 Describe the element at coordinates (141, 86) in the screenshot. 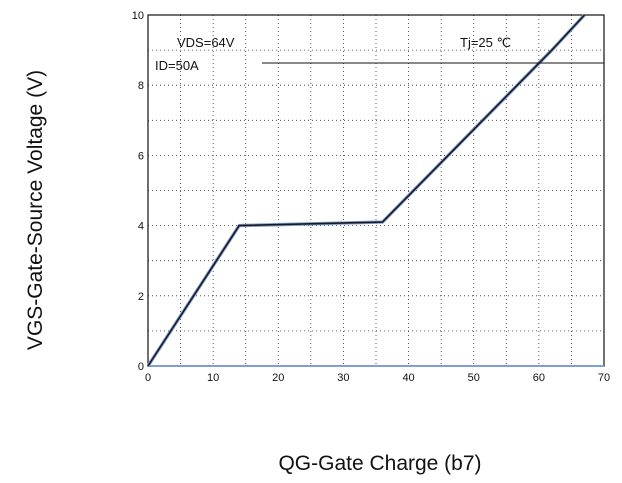

I see `y-tick-label: 8` at that location.